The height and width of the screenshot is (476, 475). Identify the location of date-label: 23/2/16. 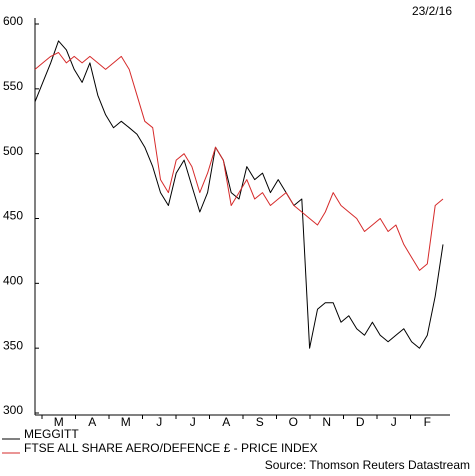
(432, 11).